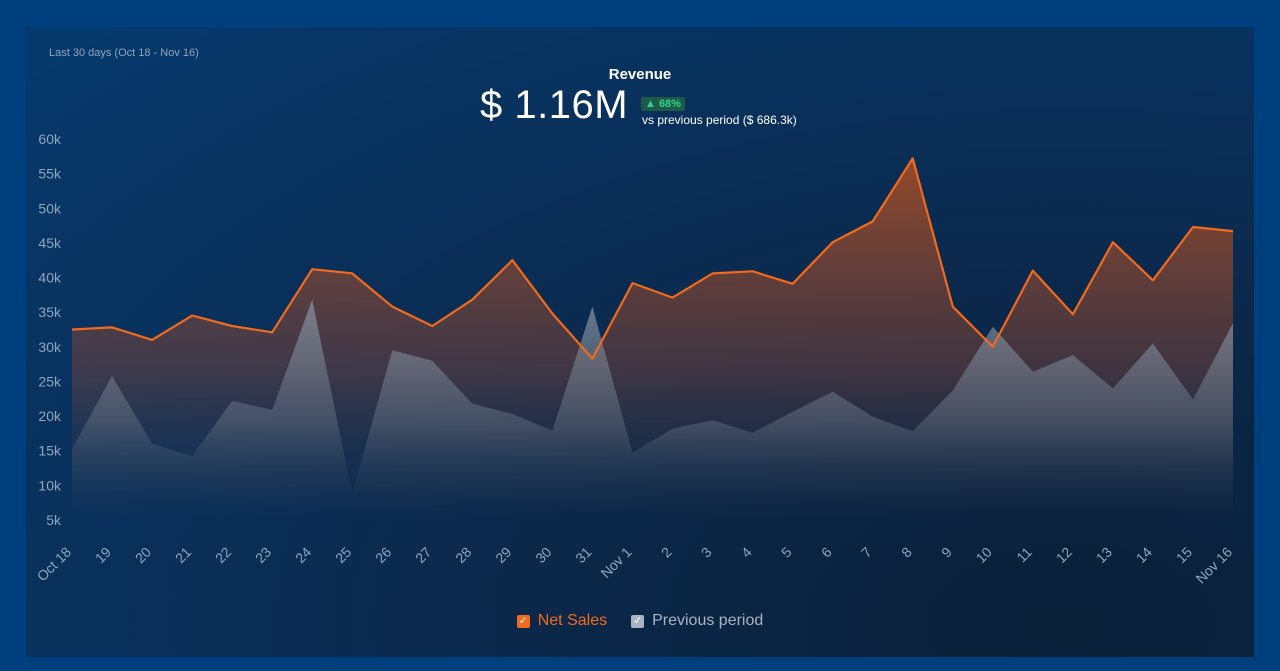 Image resolution: width=1280 pixels, height=671 pixels. Describe the element at coordinates (263, 555) in the screenshot. I see `x-tick-label: 23` at that location.